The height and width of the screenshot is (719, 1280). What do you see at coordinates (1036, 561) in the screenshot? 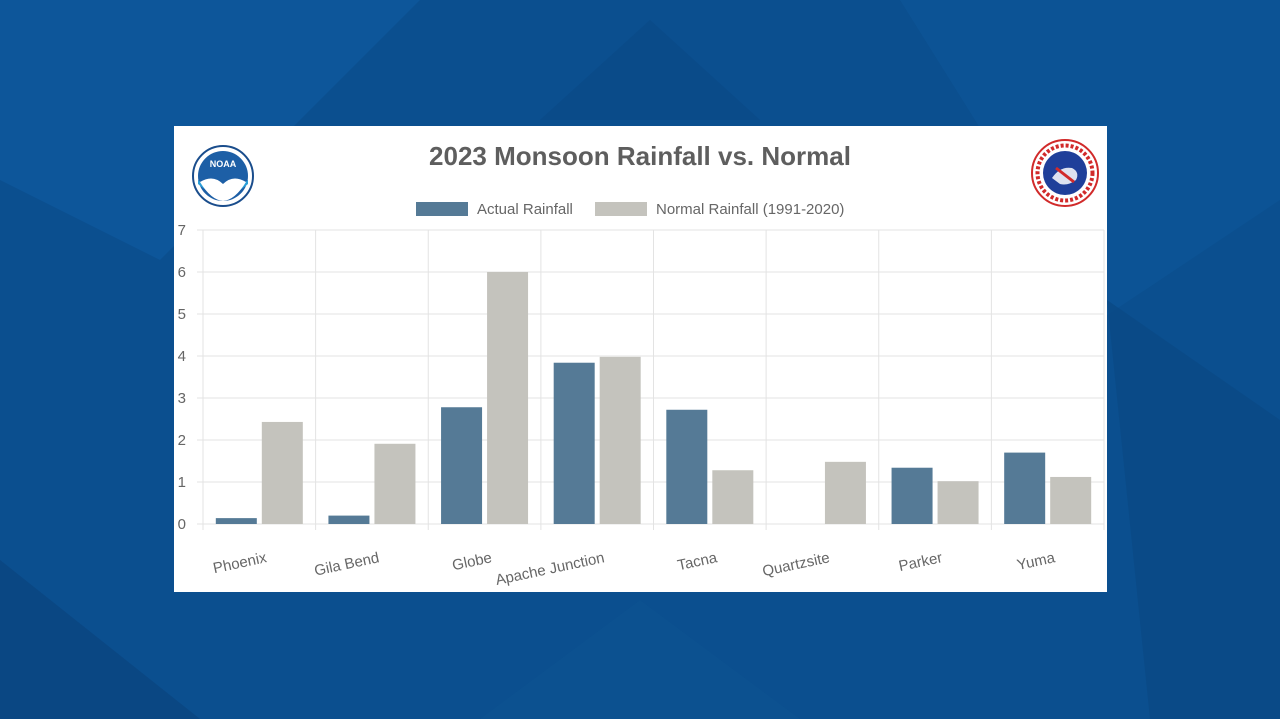
I see `x-tick-label: Yuma` at bounding box center [1036, 561].